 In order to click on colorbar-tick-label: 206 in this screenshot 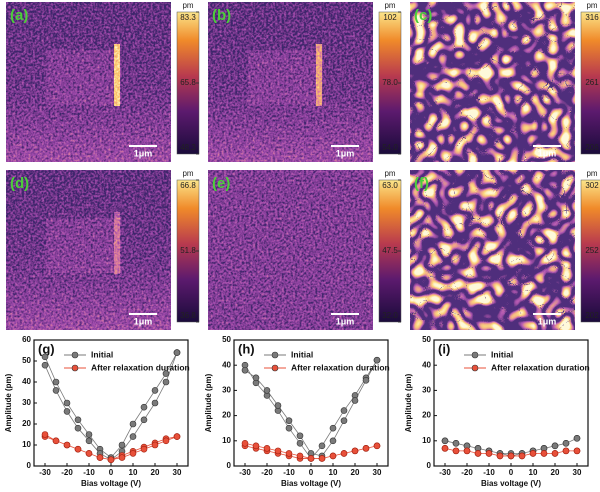, I will do `click(592, 147)`.